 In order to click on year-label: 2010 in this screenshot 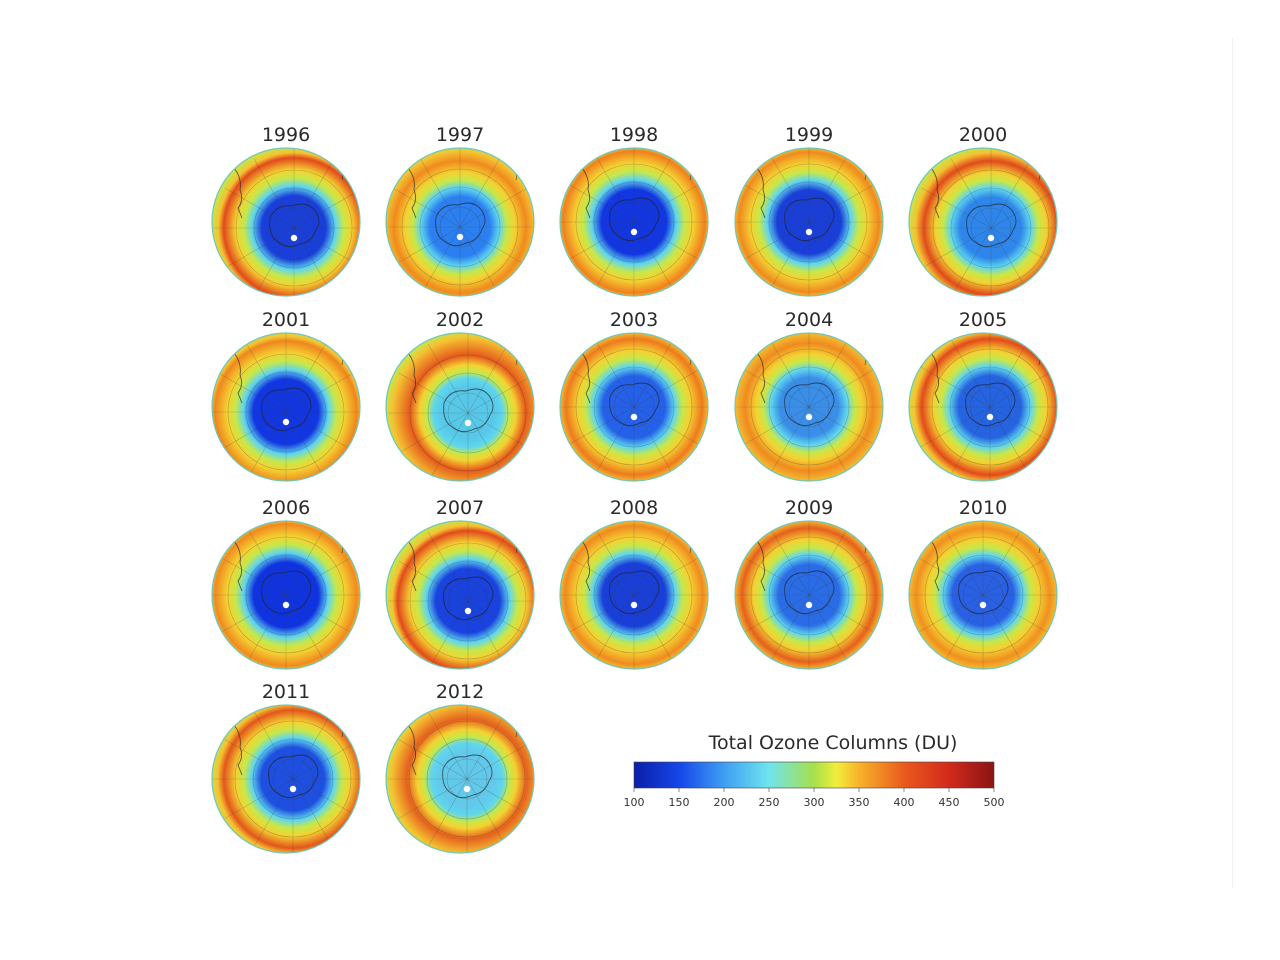, I will do `click(983, 508)`.